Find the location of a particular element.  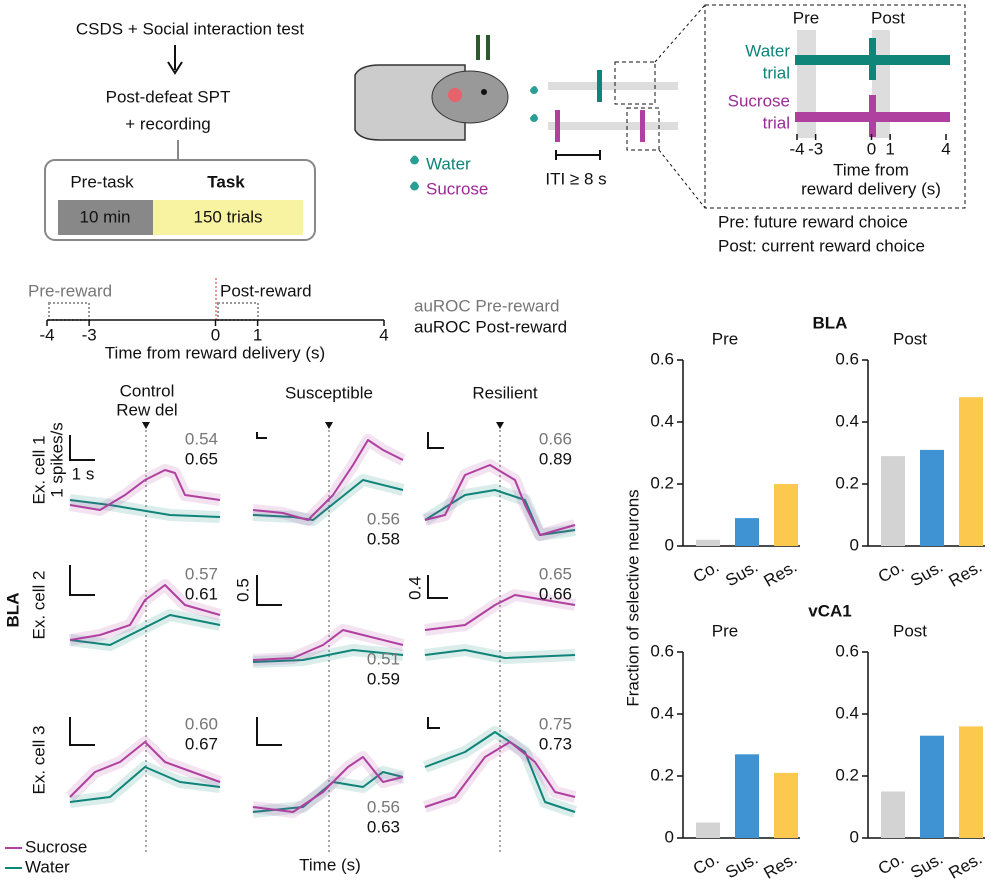

scale-rate: 0.4 is located at coordinates (414, 588).